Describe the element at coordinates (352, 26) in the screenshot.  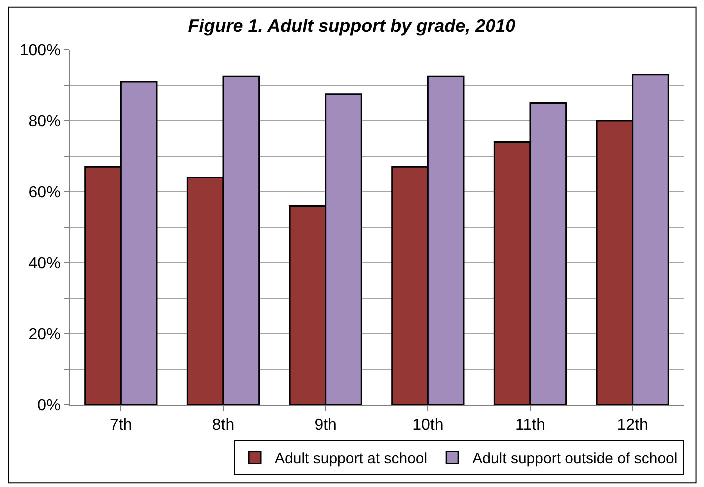
I see `chart-title: Figure 1. Adult support by grade, 2010` at that location.